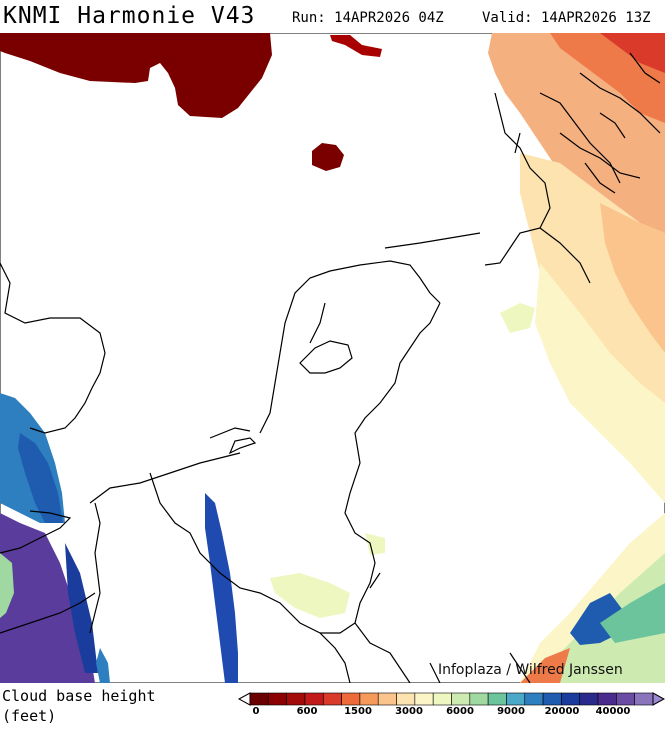 The image size is (665, 735). What do you see at coordinates (79, 706) in the screenshot?
I see `legend-title: Cloud base height (feet)` at bounding box center [79, 706].